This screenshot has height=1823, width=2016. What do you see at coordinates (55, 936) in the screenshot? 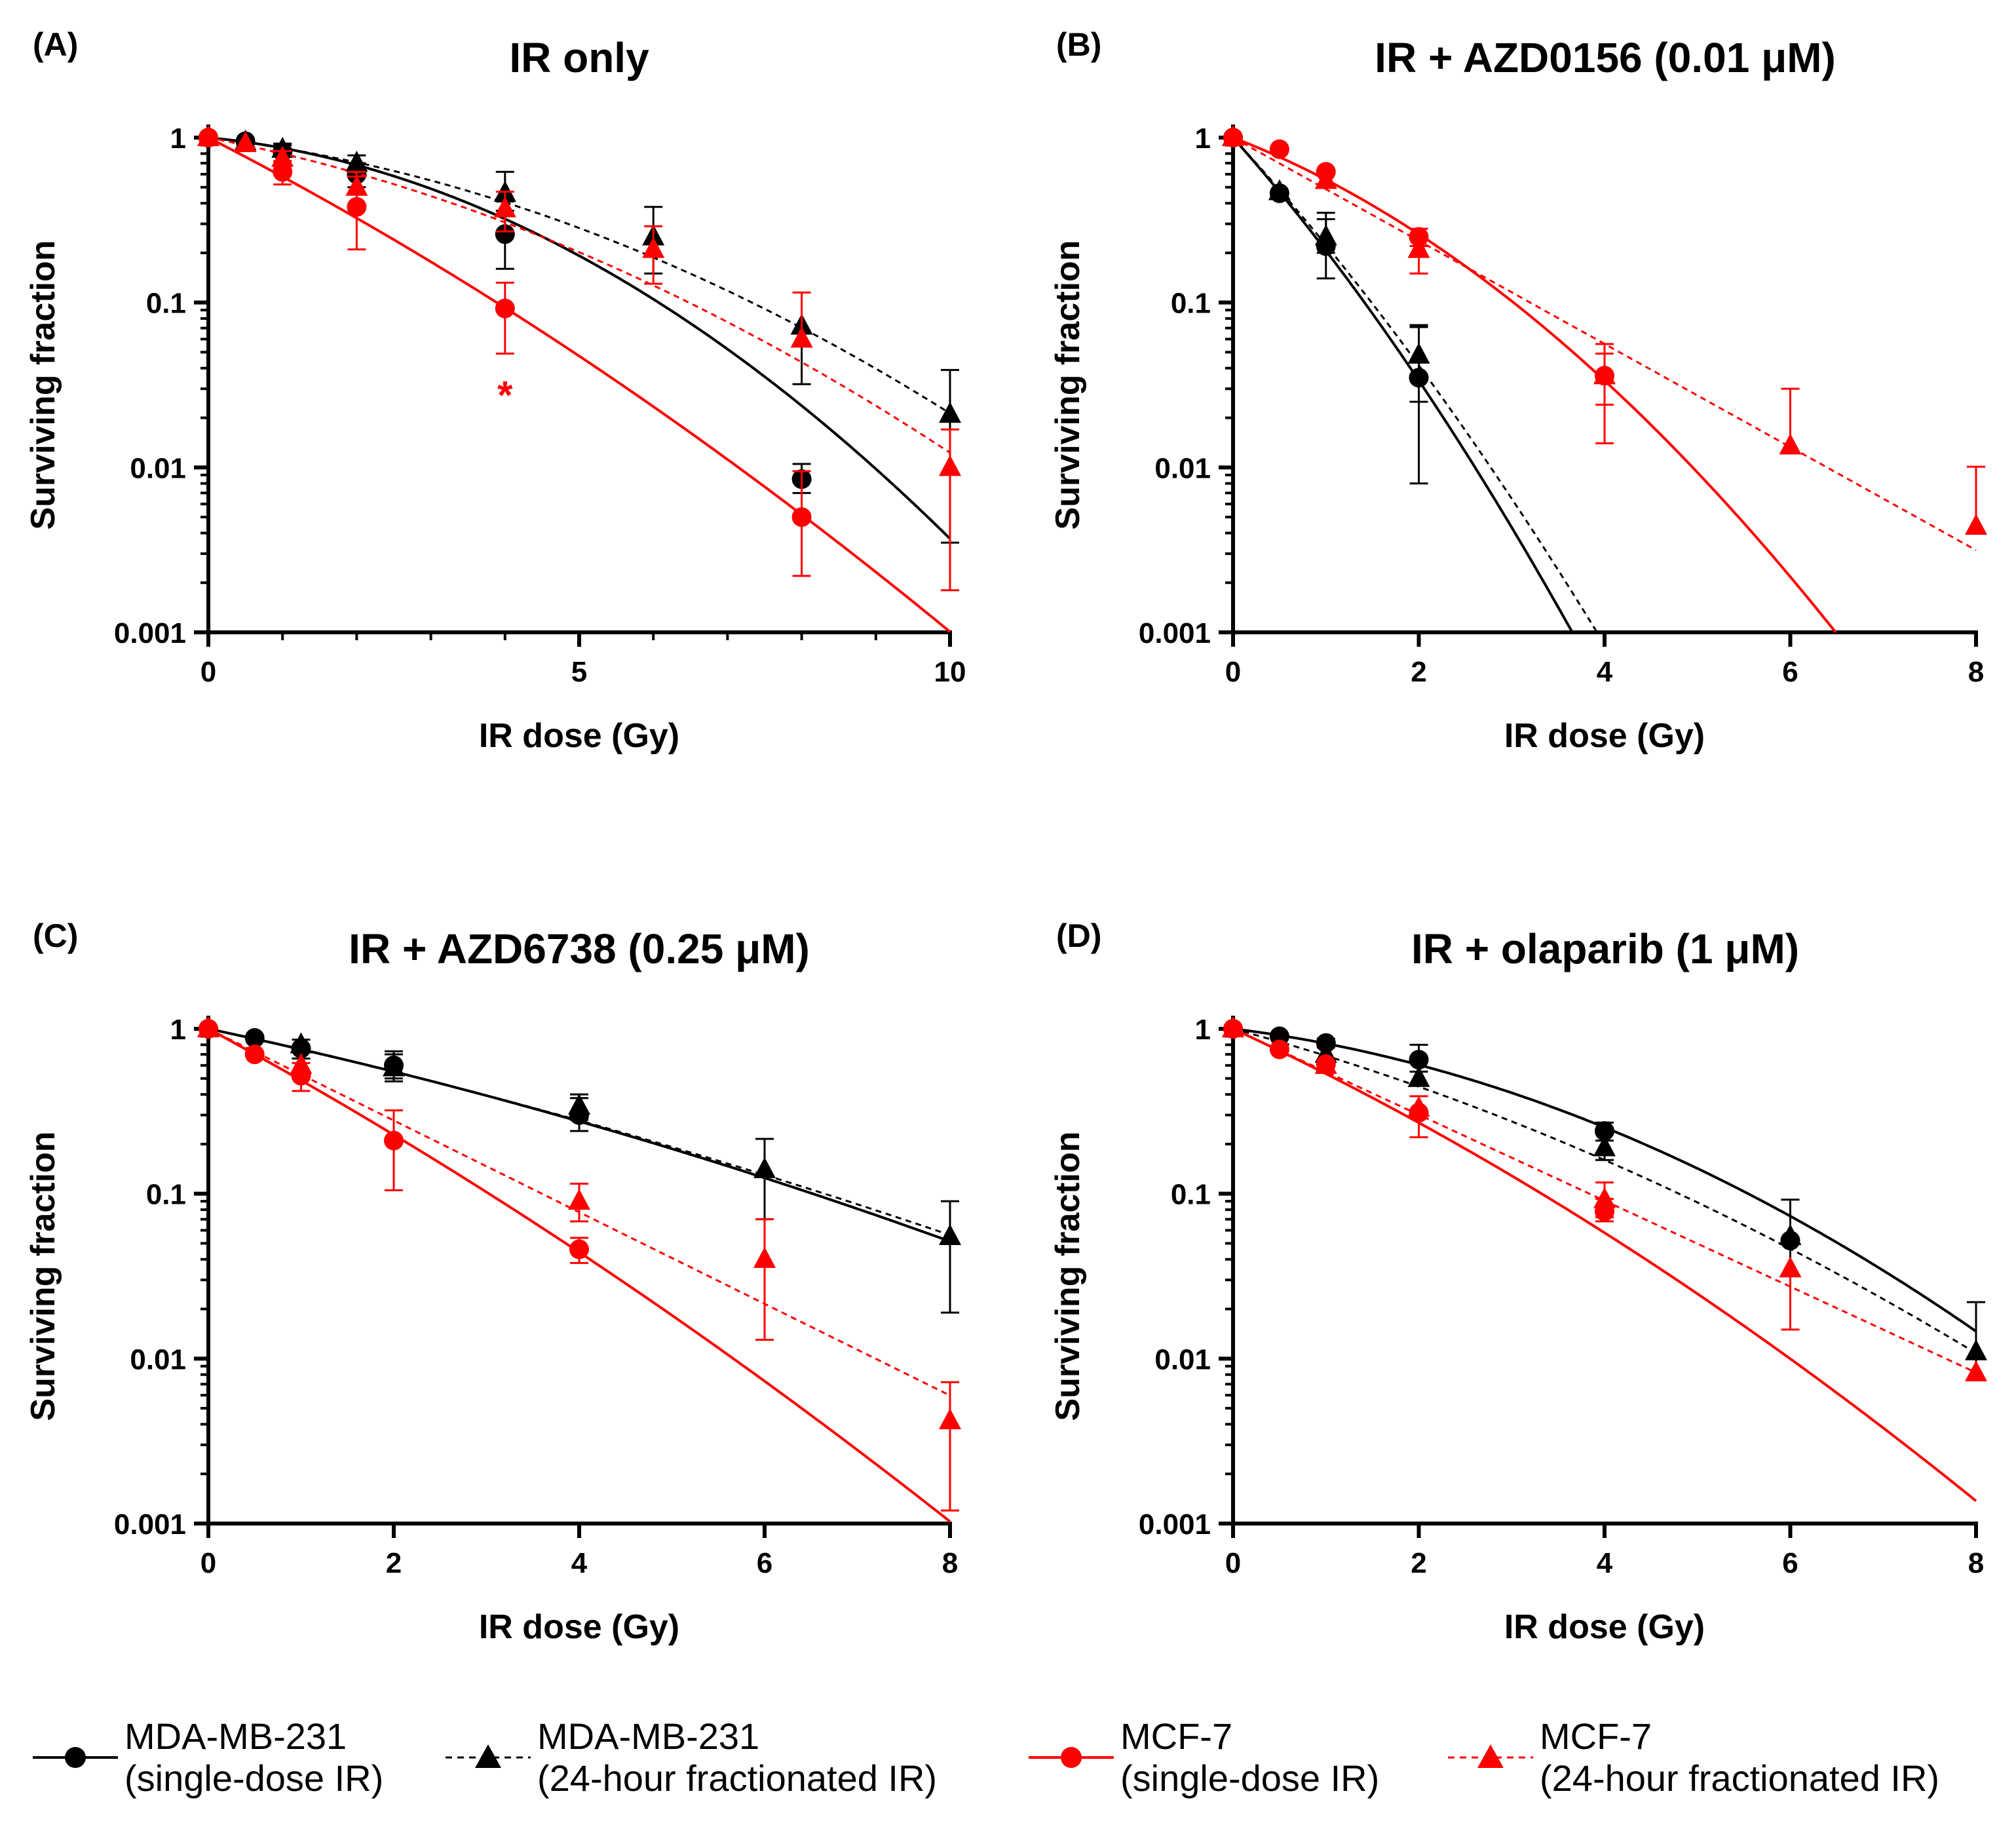
I see `panel-label: (C)` at bounding box center [55, 936].